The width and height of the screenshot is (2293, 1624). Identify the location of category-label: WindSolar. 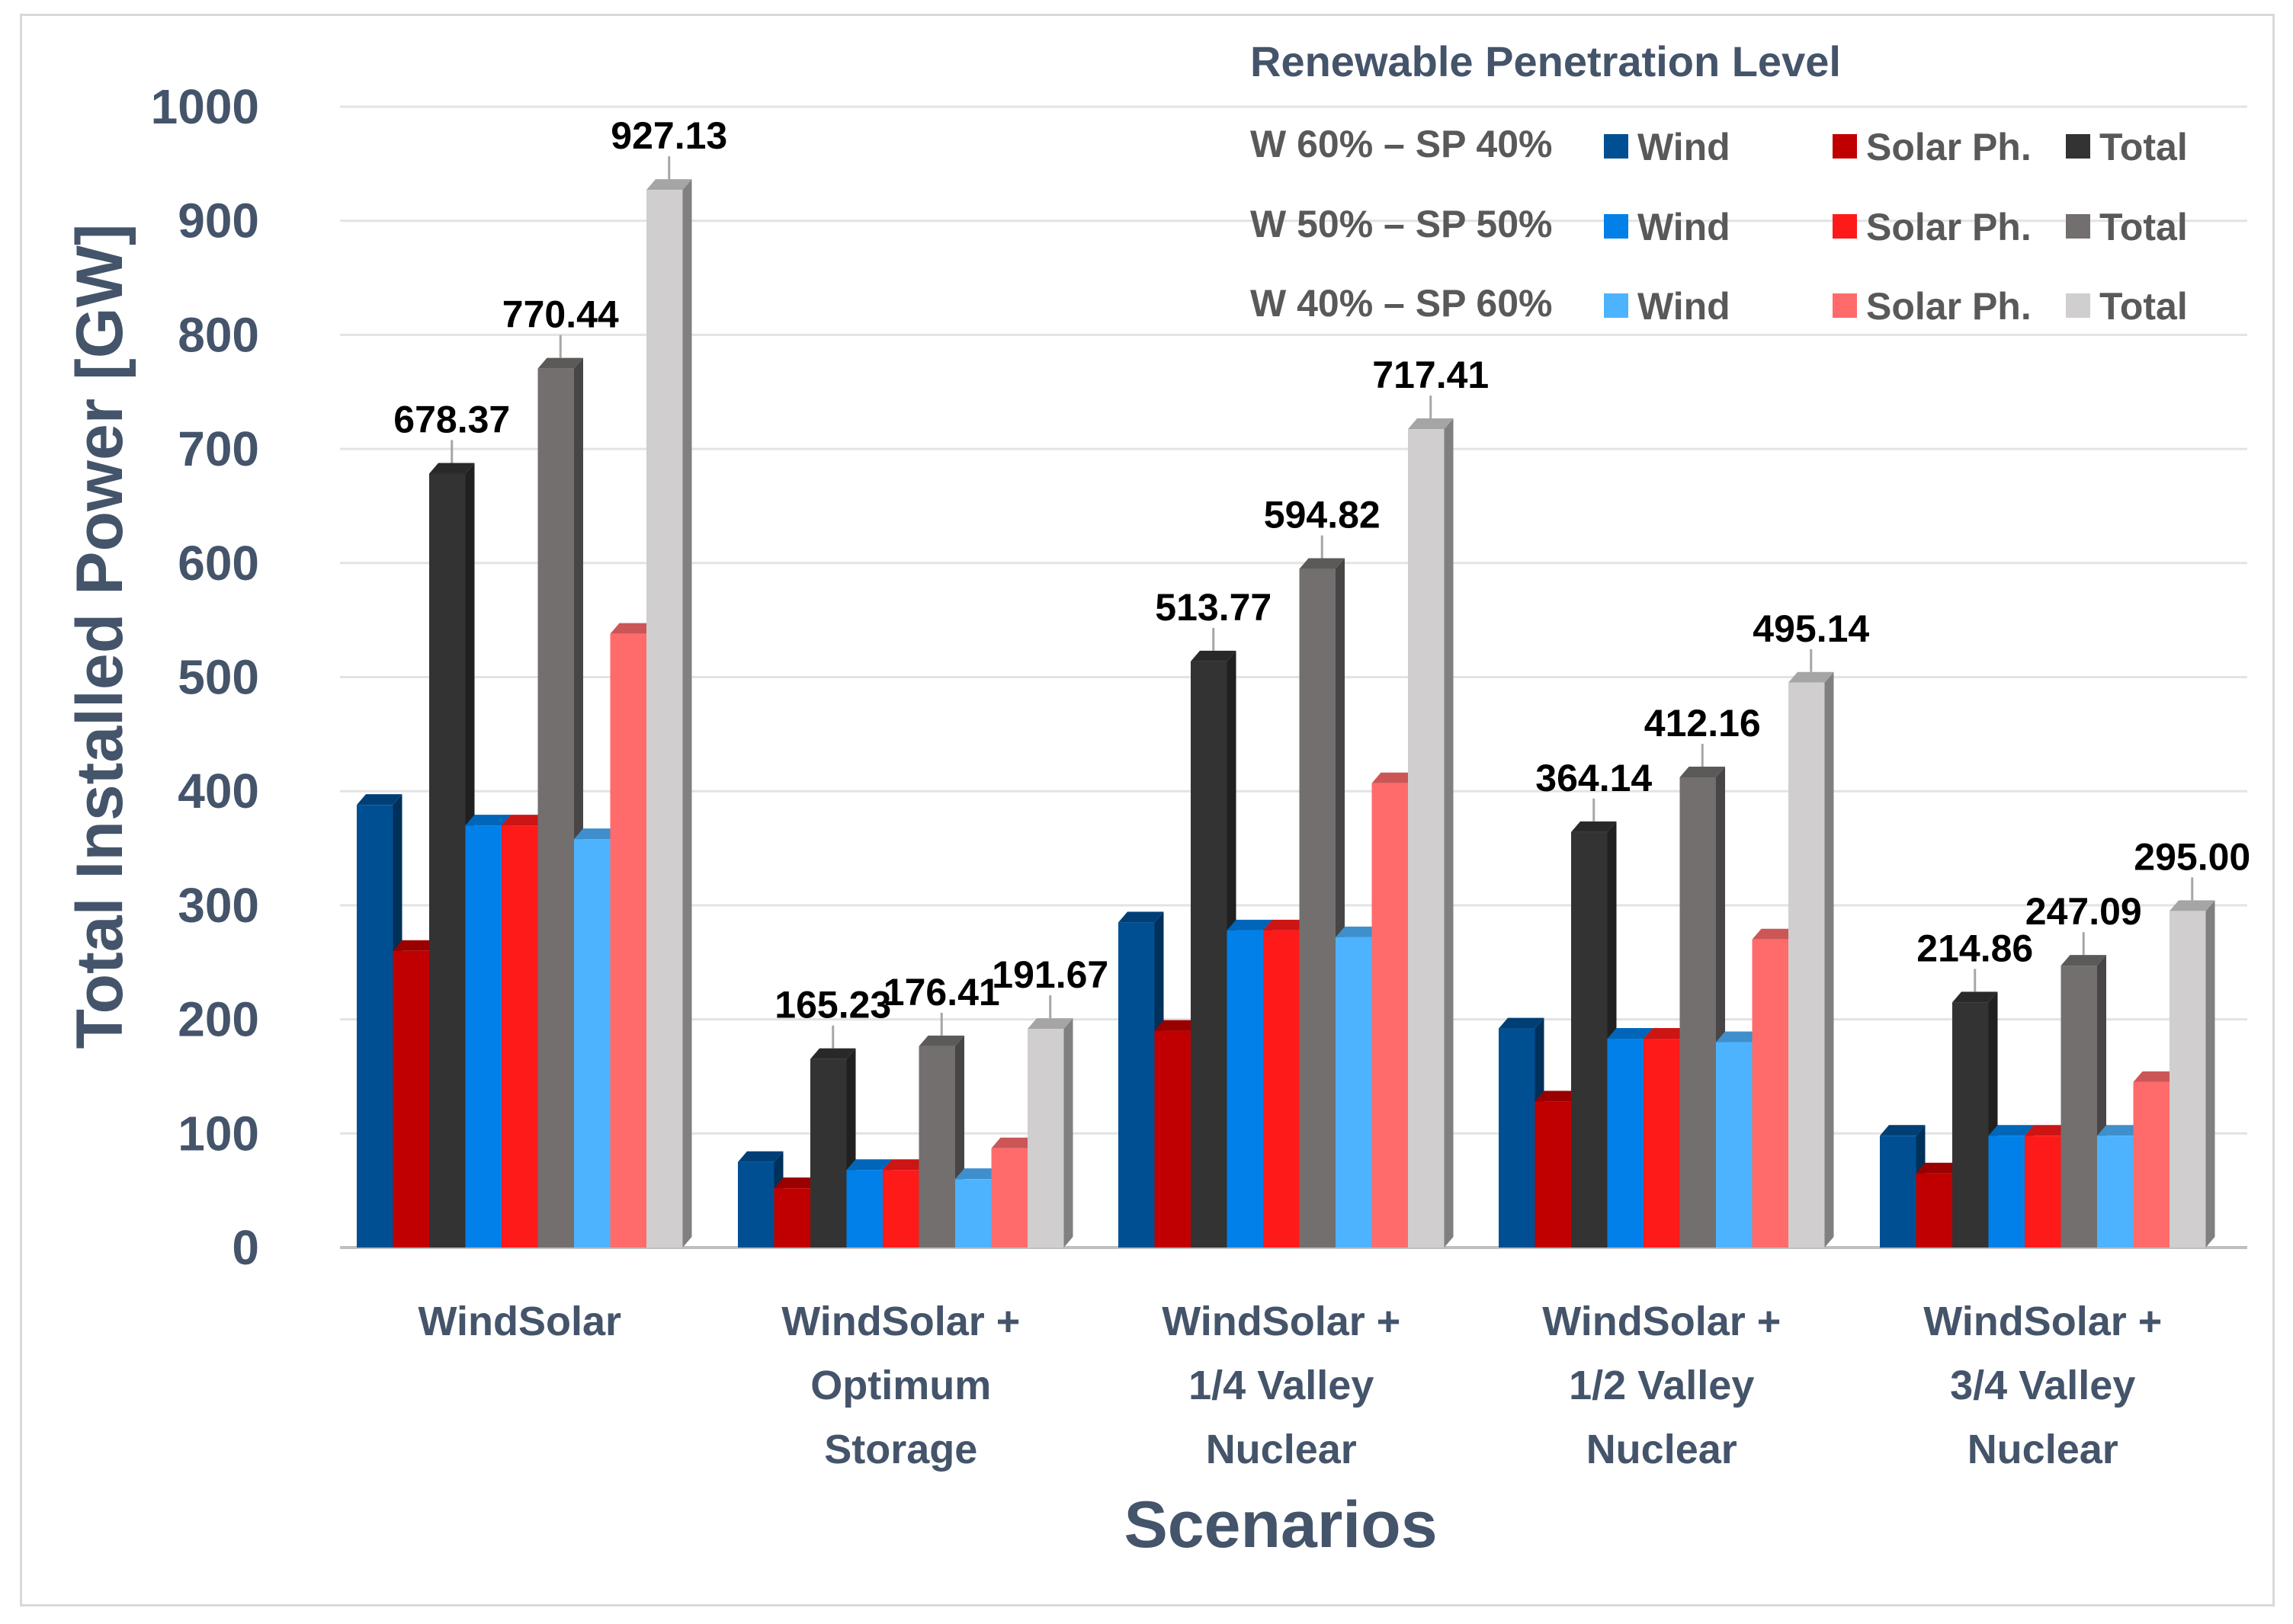
(519, 1321).